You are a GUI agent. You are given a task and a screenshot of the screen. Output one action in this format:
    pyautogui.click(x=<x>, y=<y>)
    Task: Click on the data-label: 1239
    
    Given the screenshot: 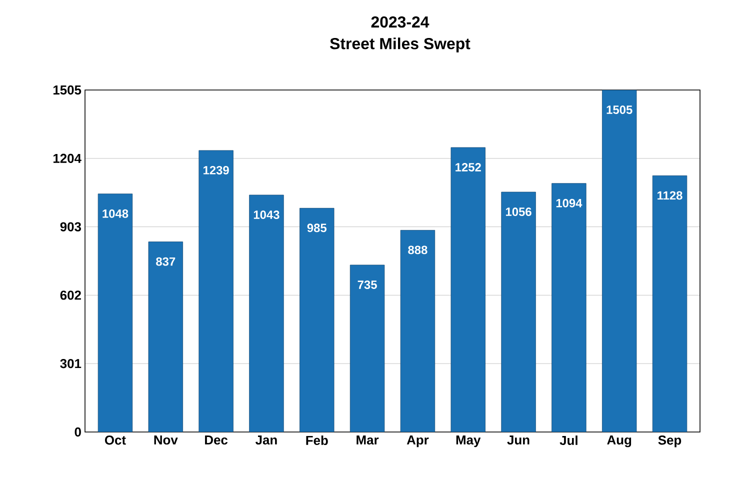 What is the action you would take?
    pyautogui.click(x=216, y=170)
    